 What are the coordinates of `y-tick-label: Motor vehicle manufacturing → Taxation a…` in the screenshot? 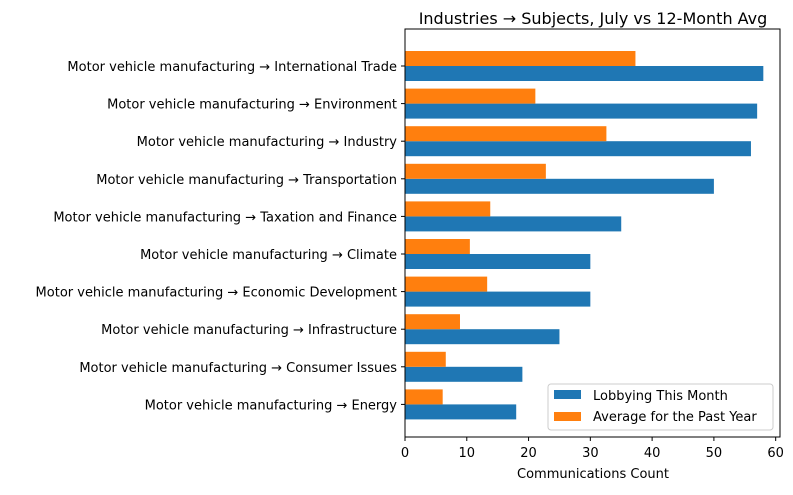 It's located at (225, 217).